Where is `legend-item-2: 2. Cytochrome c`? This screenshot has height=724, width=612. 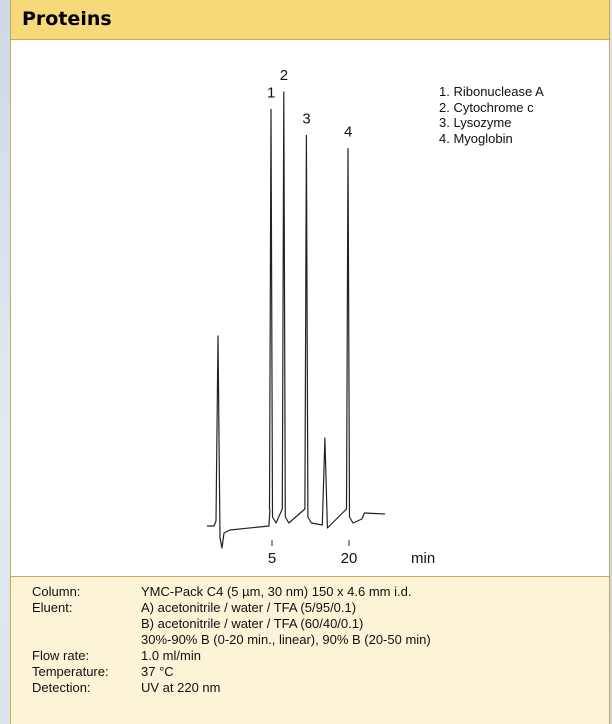
legend-item-2: 2. Cytochrome c is located at coordinates (486, 107).